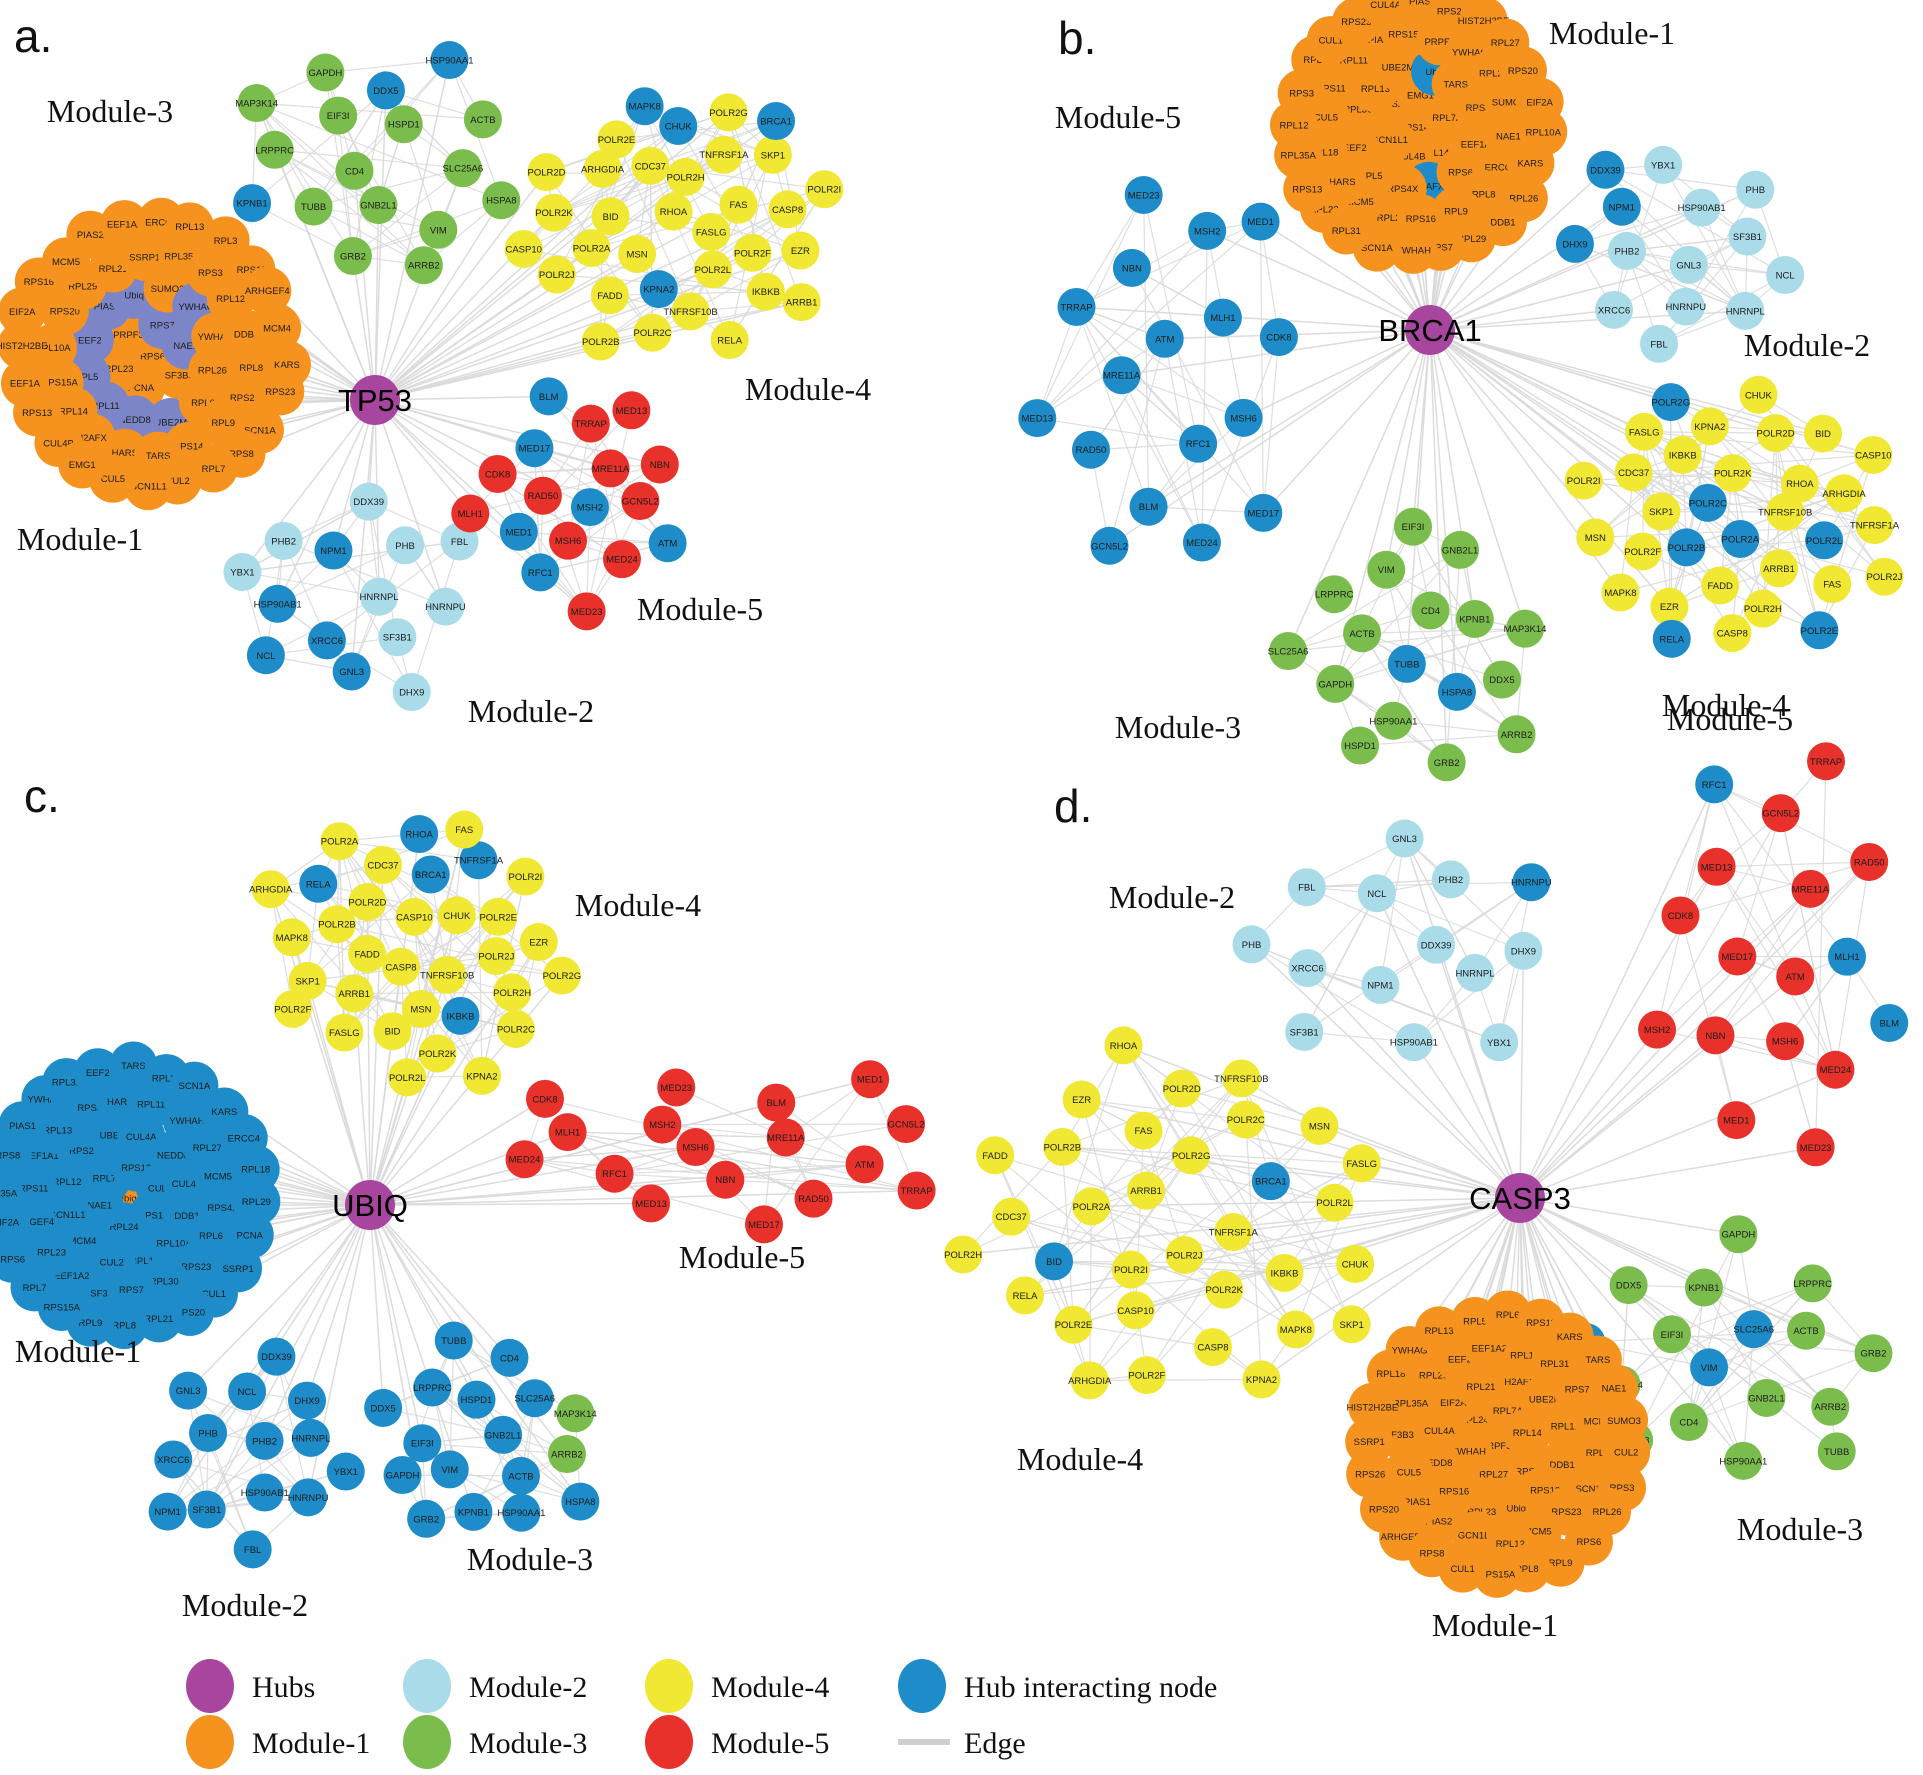  Describe the element at coordinates (1146, 1376) in the screenshot. I see `node-label-polr2f: POLR2F` at that location.